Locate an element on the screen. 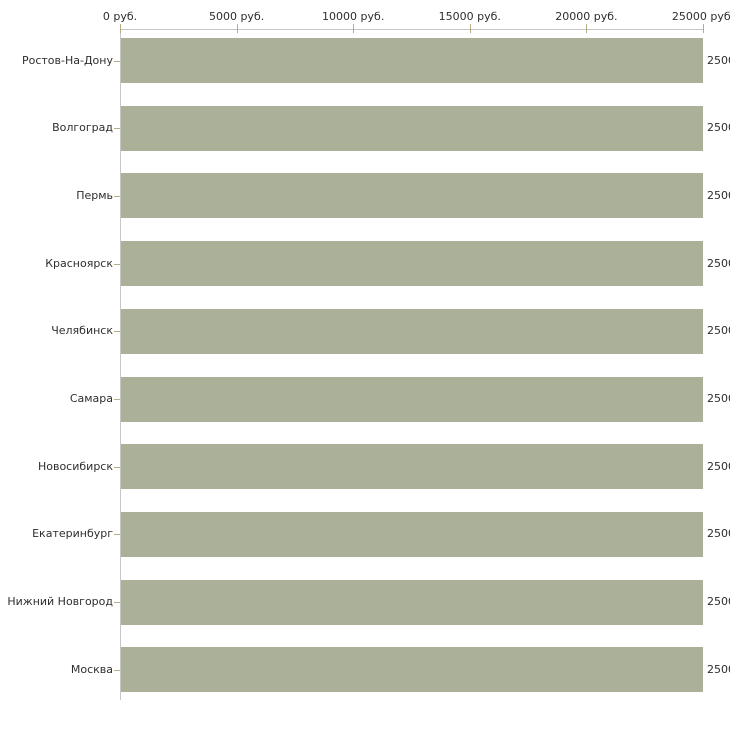 The width and height of the screenshot is (730, 730). category-label: Пермь is located at coordinates (94, 195).